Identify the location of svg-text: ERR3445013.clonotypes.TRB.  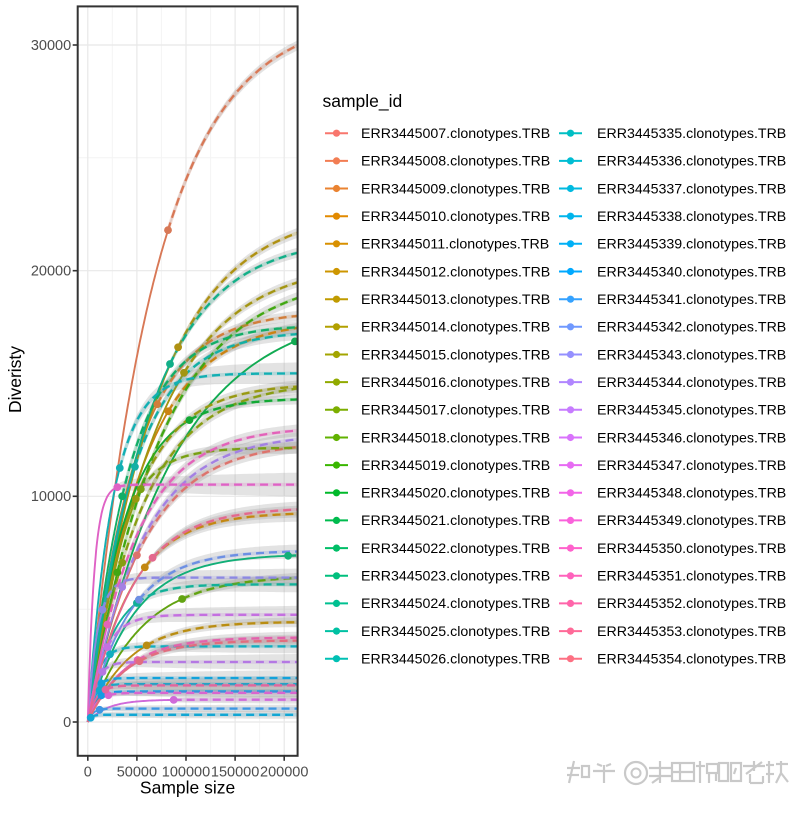
(455, 300).